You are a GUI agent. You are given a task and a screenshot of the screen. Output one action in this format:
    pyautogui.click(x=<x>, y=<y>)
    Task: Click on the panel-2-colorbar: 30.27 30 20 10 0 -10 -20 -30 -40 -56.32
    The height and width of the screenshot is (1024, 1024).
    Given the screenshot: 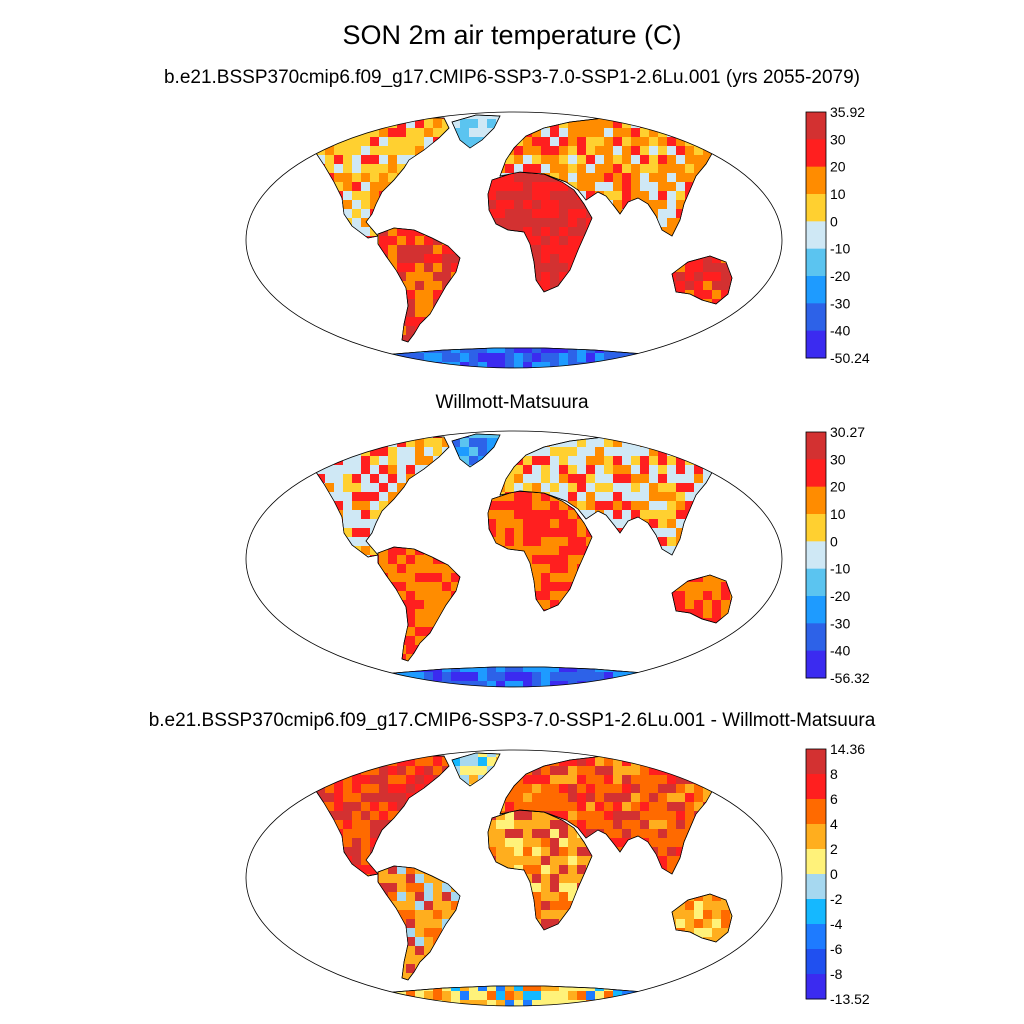 What is the action you would take?
    pyautogui.click(x=837, y=555)
    